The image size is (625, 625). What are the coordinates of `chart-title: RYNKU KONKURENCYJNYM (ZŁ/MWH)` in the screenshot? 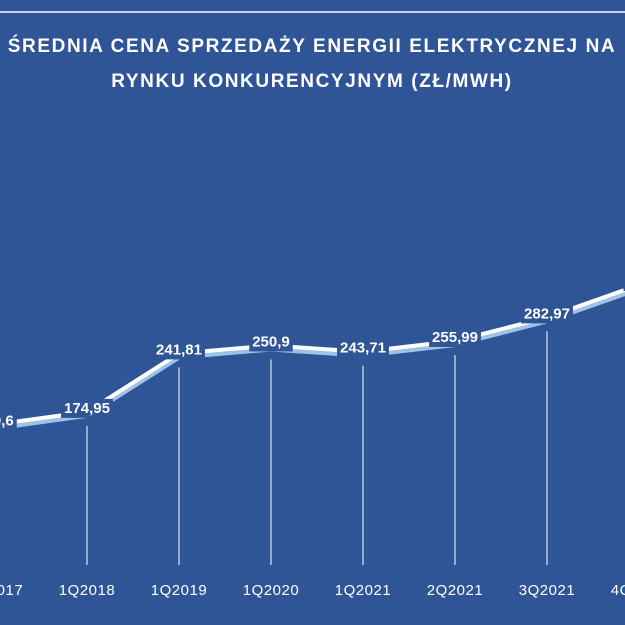 It's located at (311, 81).